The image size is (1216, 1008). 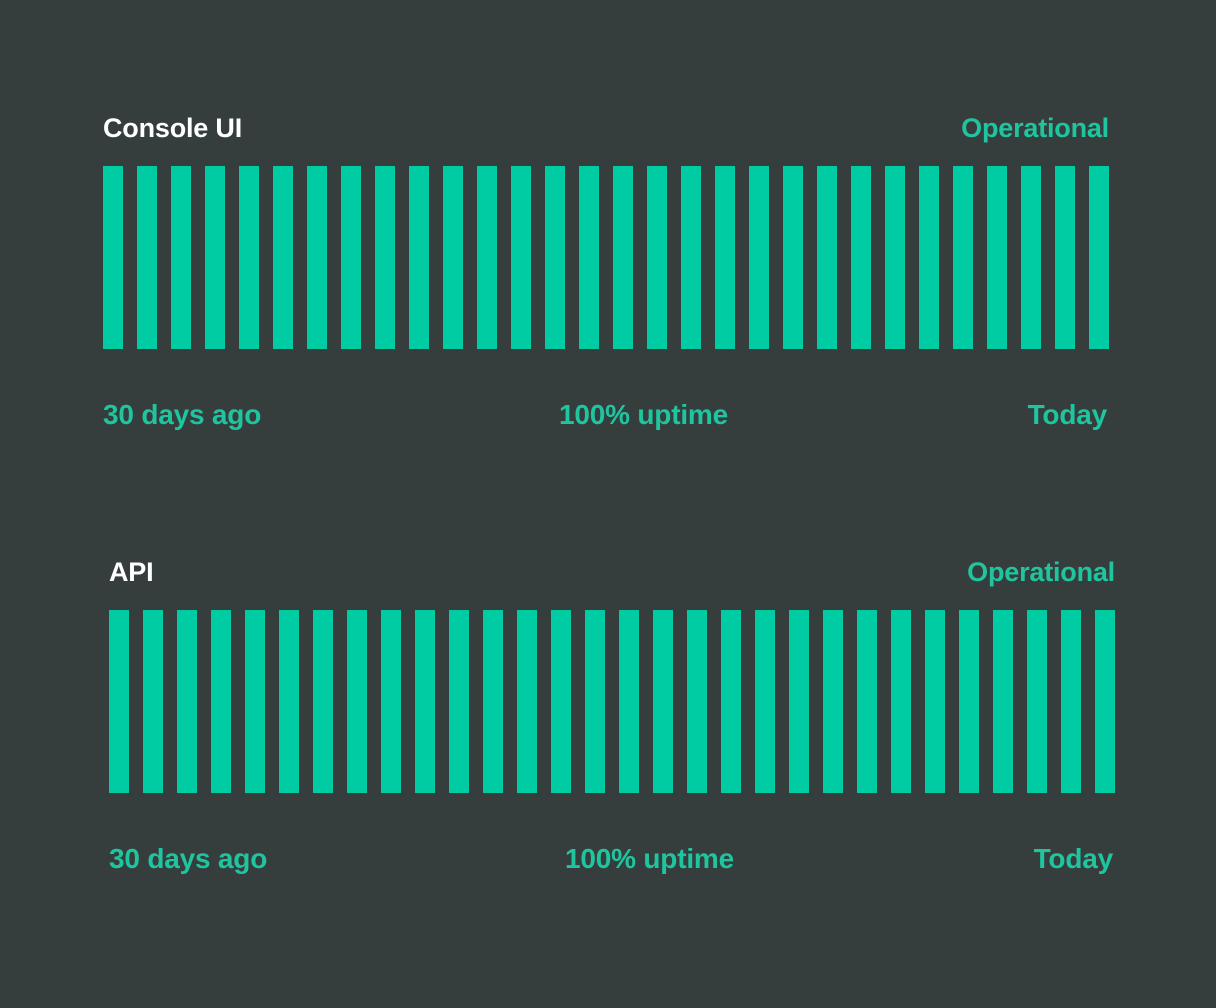 I want to click on service-header: API Operational, so click(x=612, y=574).